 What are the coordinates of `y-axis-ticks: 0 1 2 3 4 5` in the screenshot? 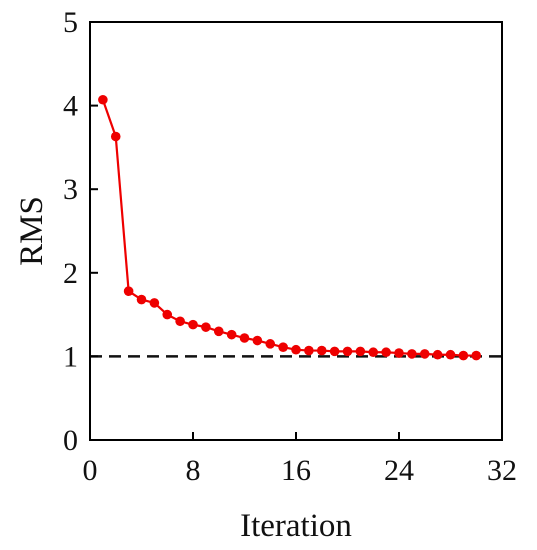 It's located at (80, 231).